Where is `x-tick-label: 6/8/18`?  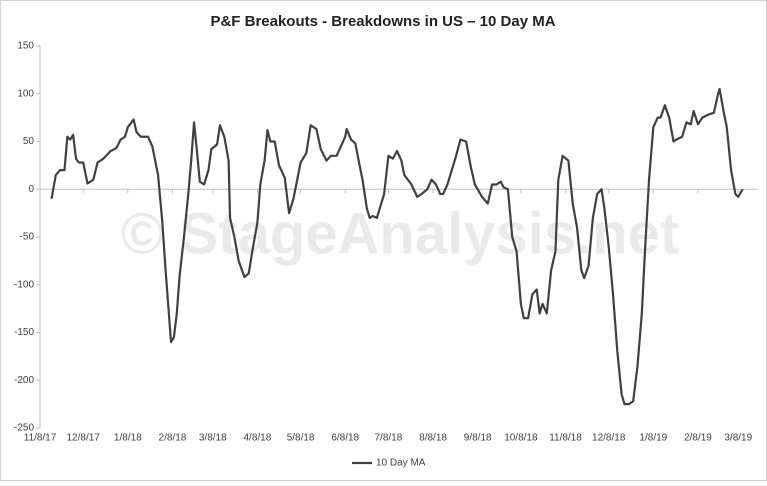 x-tick-label: 6/8/18 is located at coordinates (345, 438).